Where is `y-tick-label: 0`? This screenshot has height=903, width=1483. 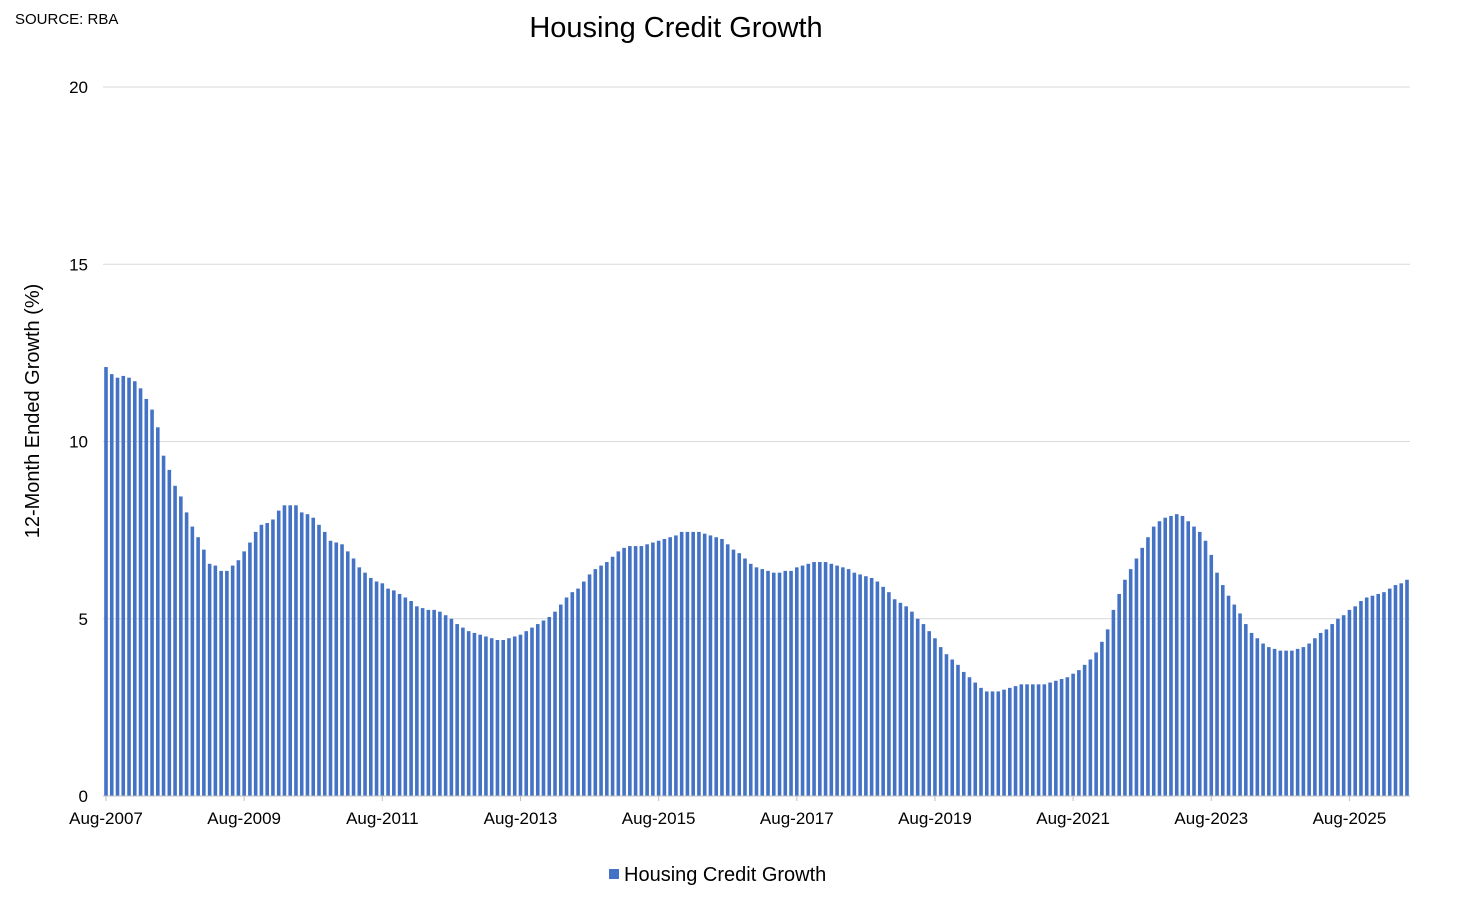
y-tick-label: 0 is located at coordinates (83, 796).